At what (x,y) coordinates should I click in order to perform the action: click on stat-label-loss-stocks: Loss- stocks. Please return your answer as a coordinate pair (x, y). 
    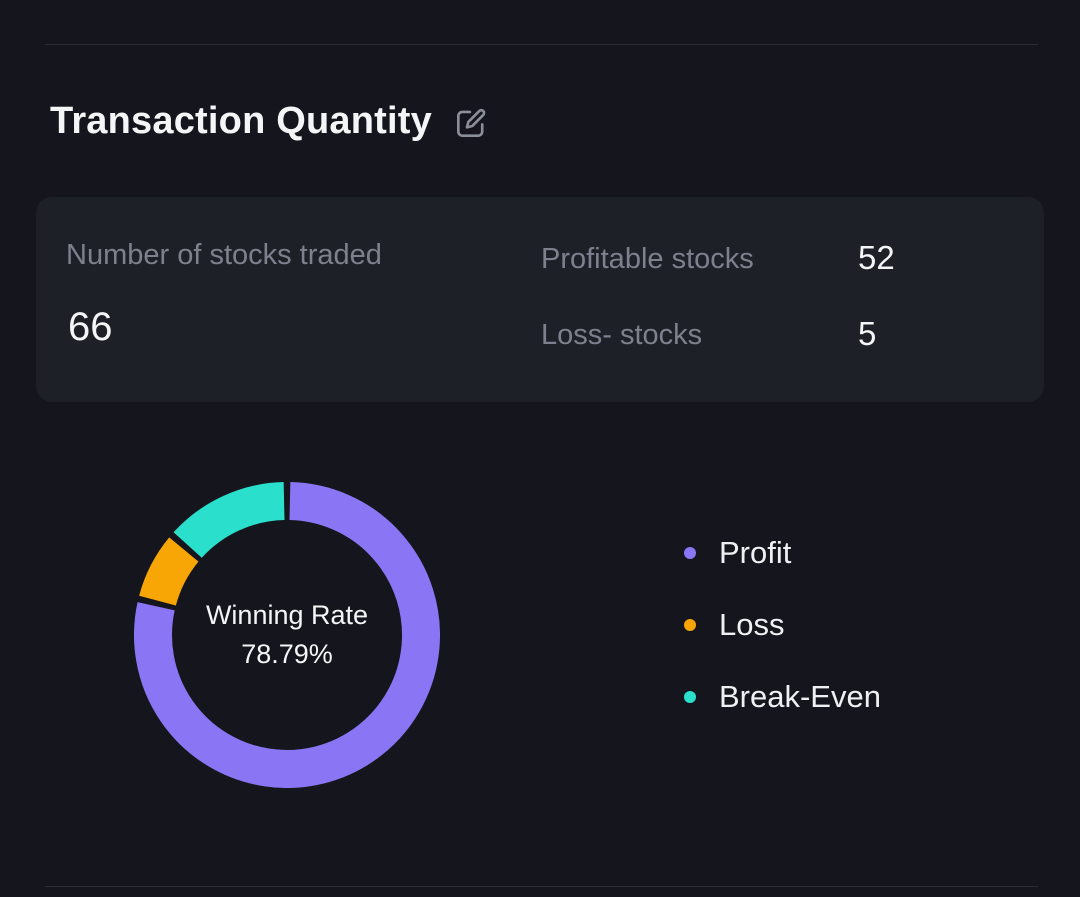
    Looking at the image, I should click on (622, 335).